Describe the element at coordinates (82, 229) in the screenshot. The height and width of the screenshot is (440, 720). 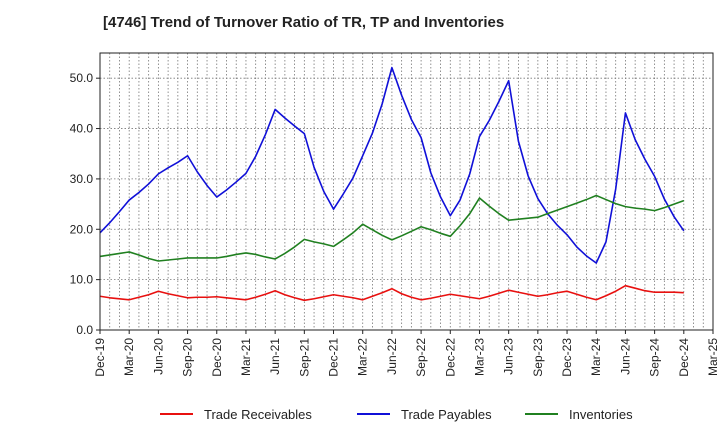
I see `y-tick-label: 20.0` at that location.